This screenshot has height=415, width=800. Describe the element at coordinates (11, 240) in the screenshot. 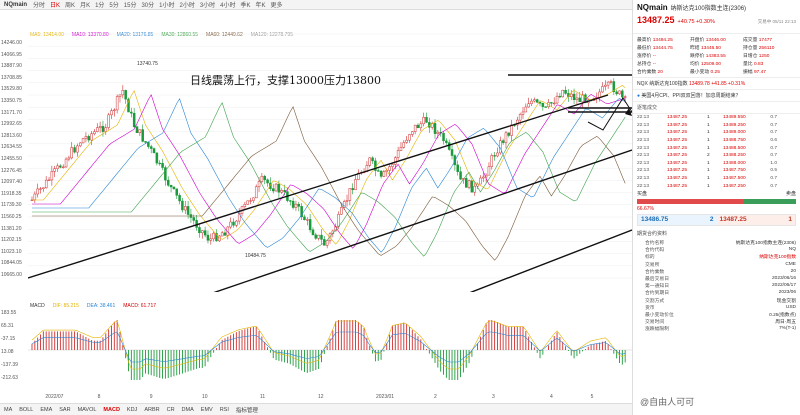

I see `price-tick-label: 11202.15` at that location.